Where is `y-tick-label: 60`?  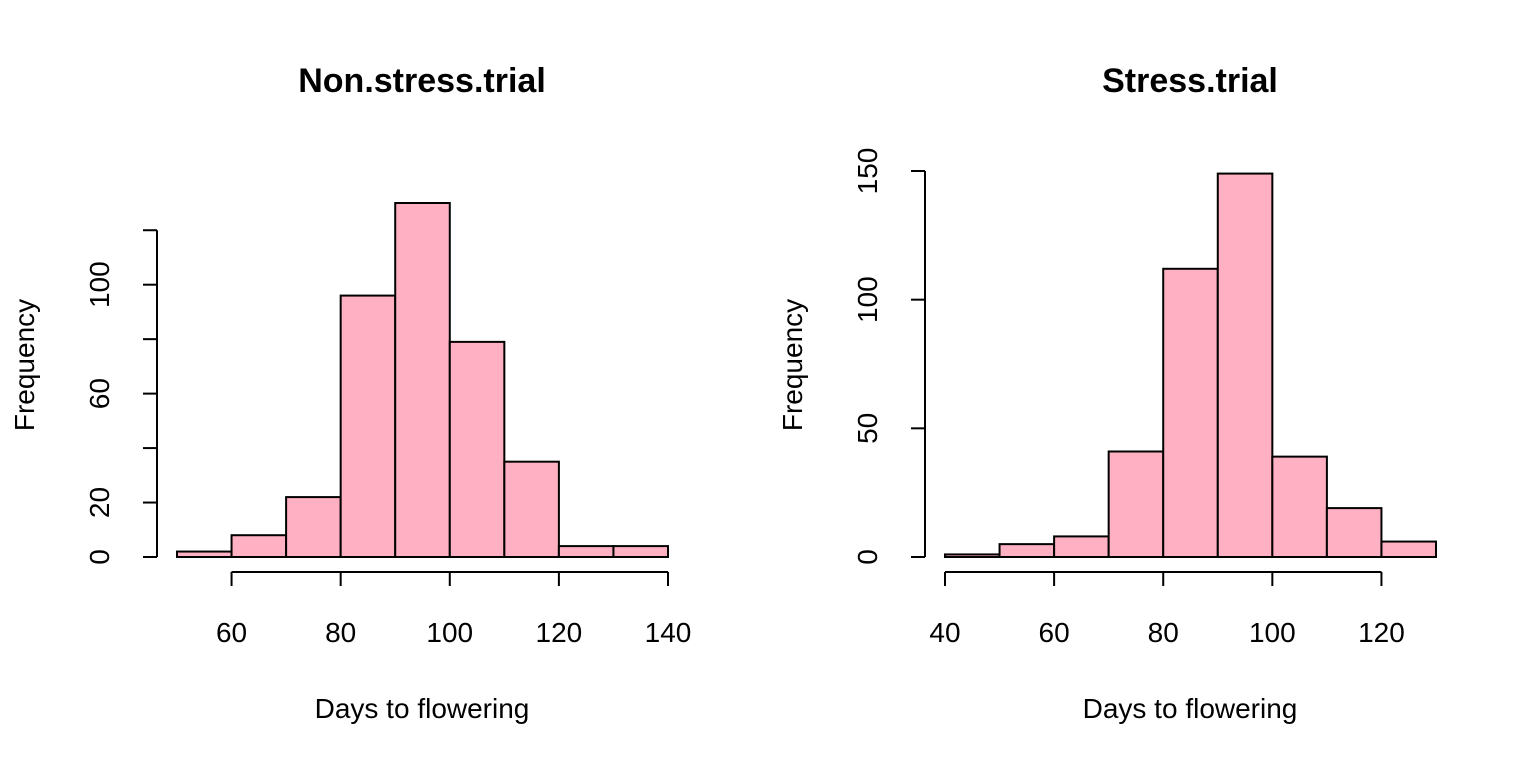
y-tick-label: 60 is located at coordinates (99, 393).